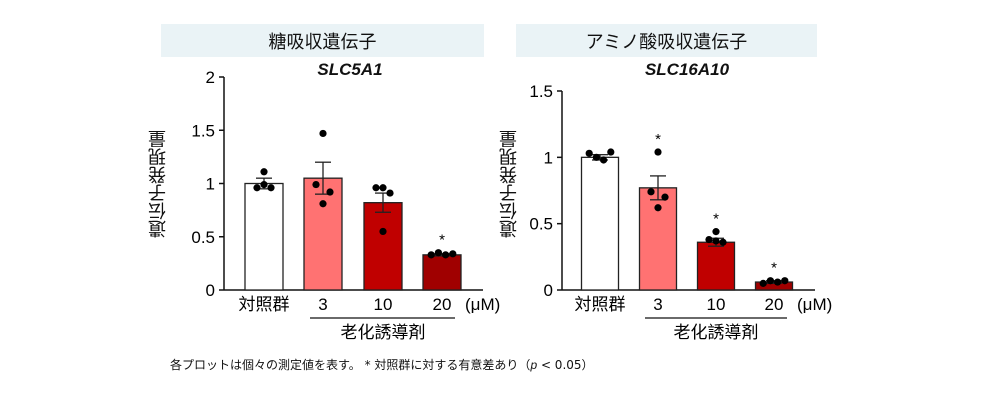 This screenshot has width=1000, height=401. I want to click on chart1-y-tick-label: 0, so click(210, 290).